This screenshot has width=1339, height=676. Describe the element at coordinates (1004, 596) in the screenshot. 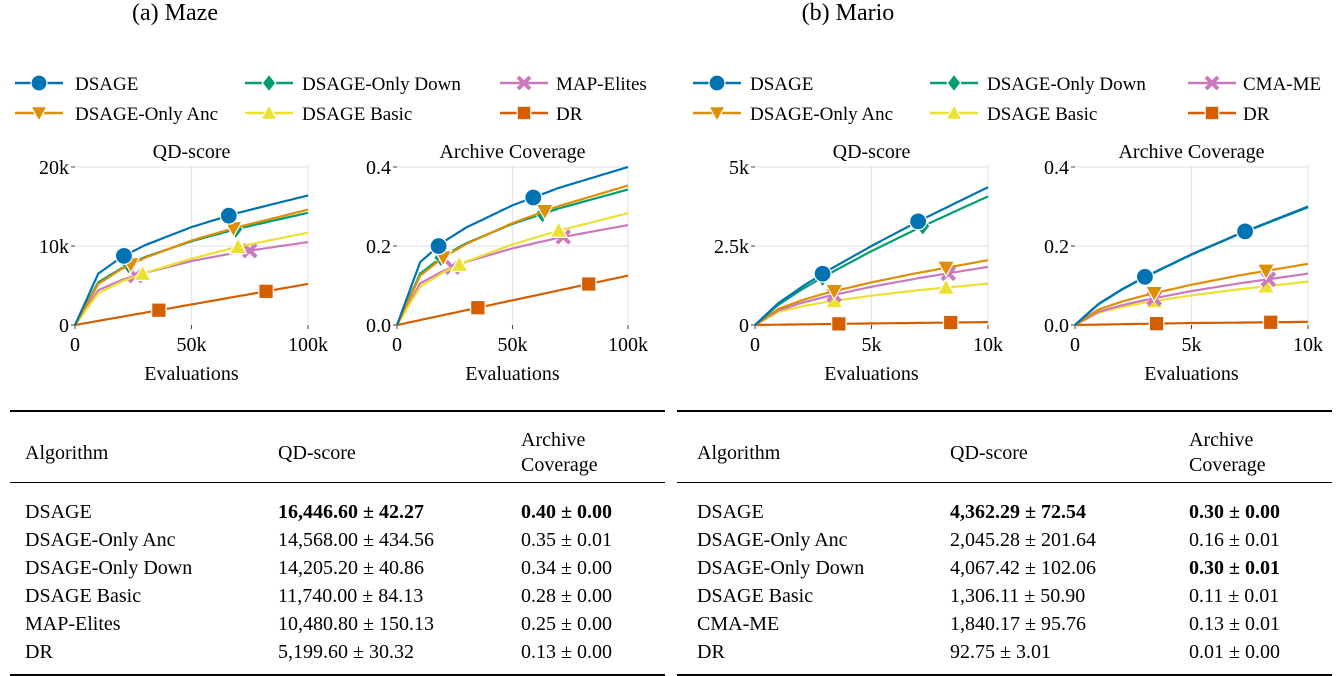

I see `table-row: DSAGE Basic 1,306.11 ± 50.90 0.11 ± 0.01` at that location.